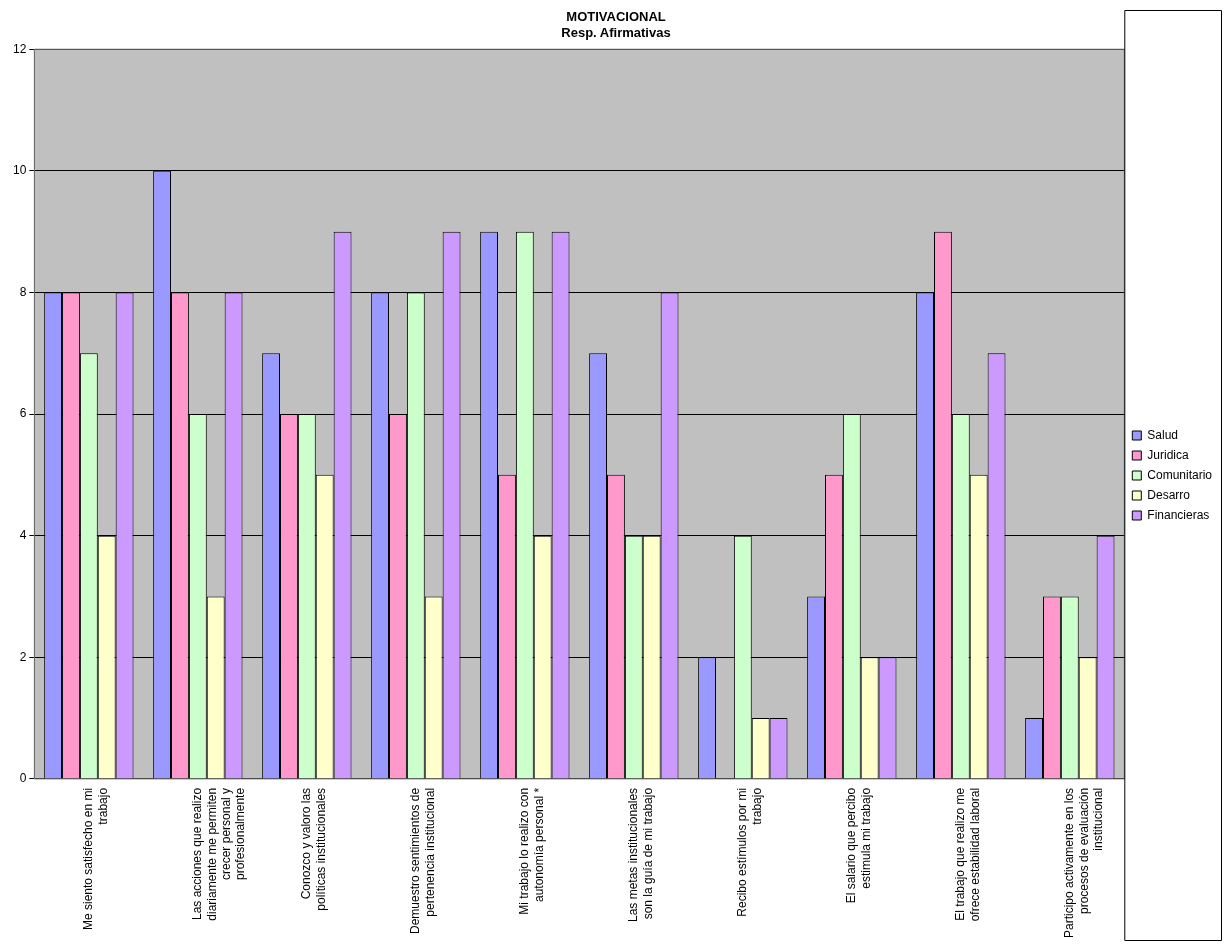 This screenshot has width=1224, height=947. What do you see at coordinates (19, 170) in the screenshot?
I see `y-tick-label: 10` at bounding box center [19, 170].